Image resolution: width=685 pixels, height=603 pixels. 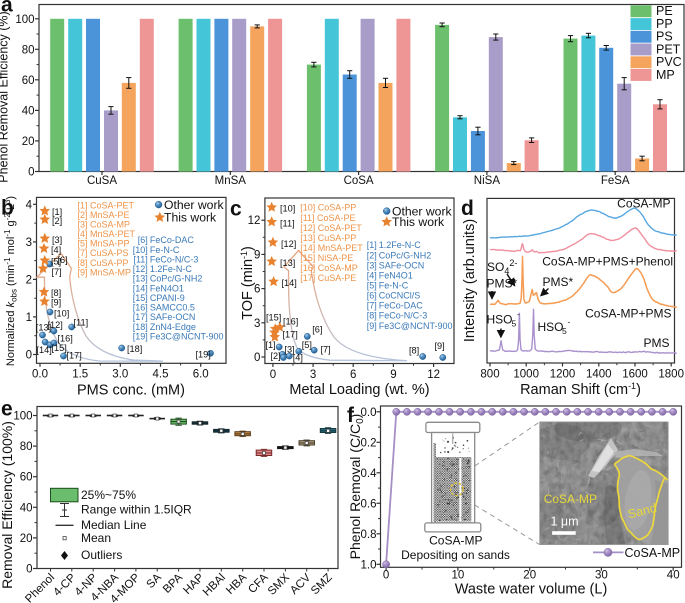 I want to click on svg-text: CPANI-9, so click(x=167, y=298).